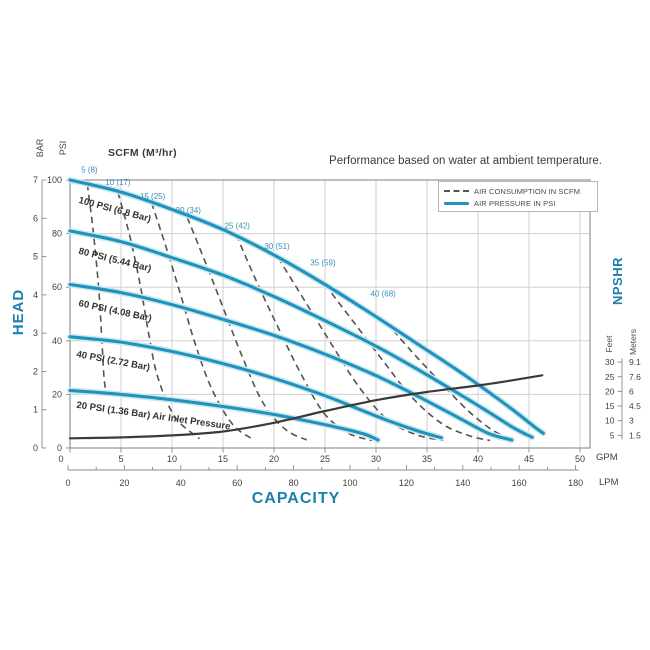 Image resolution: width=650 pixels, height=650 pixels. Describe the element at coordinates (40, 148) in the screenshot. I see `bar-axis-header: BAR` at that location.